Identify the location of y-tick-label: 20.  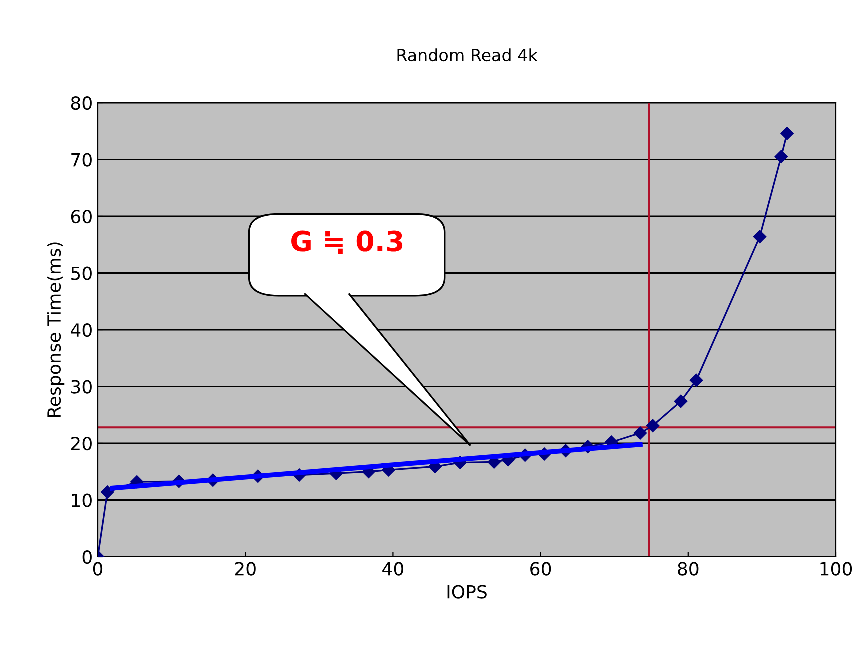
(81, 443).